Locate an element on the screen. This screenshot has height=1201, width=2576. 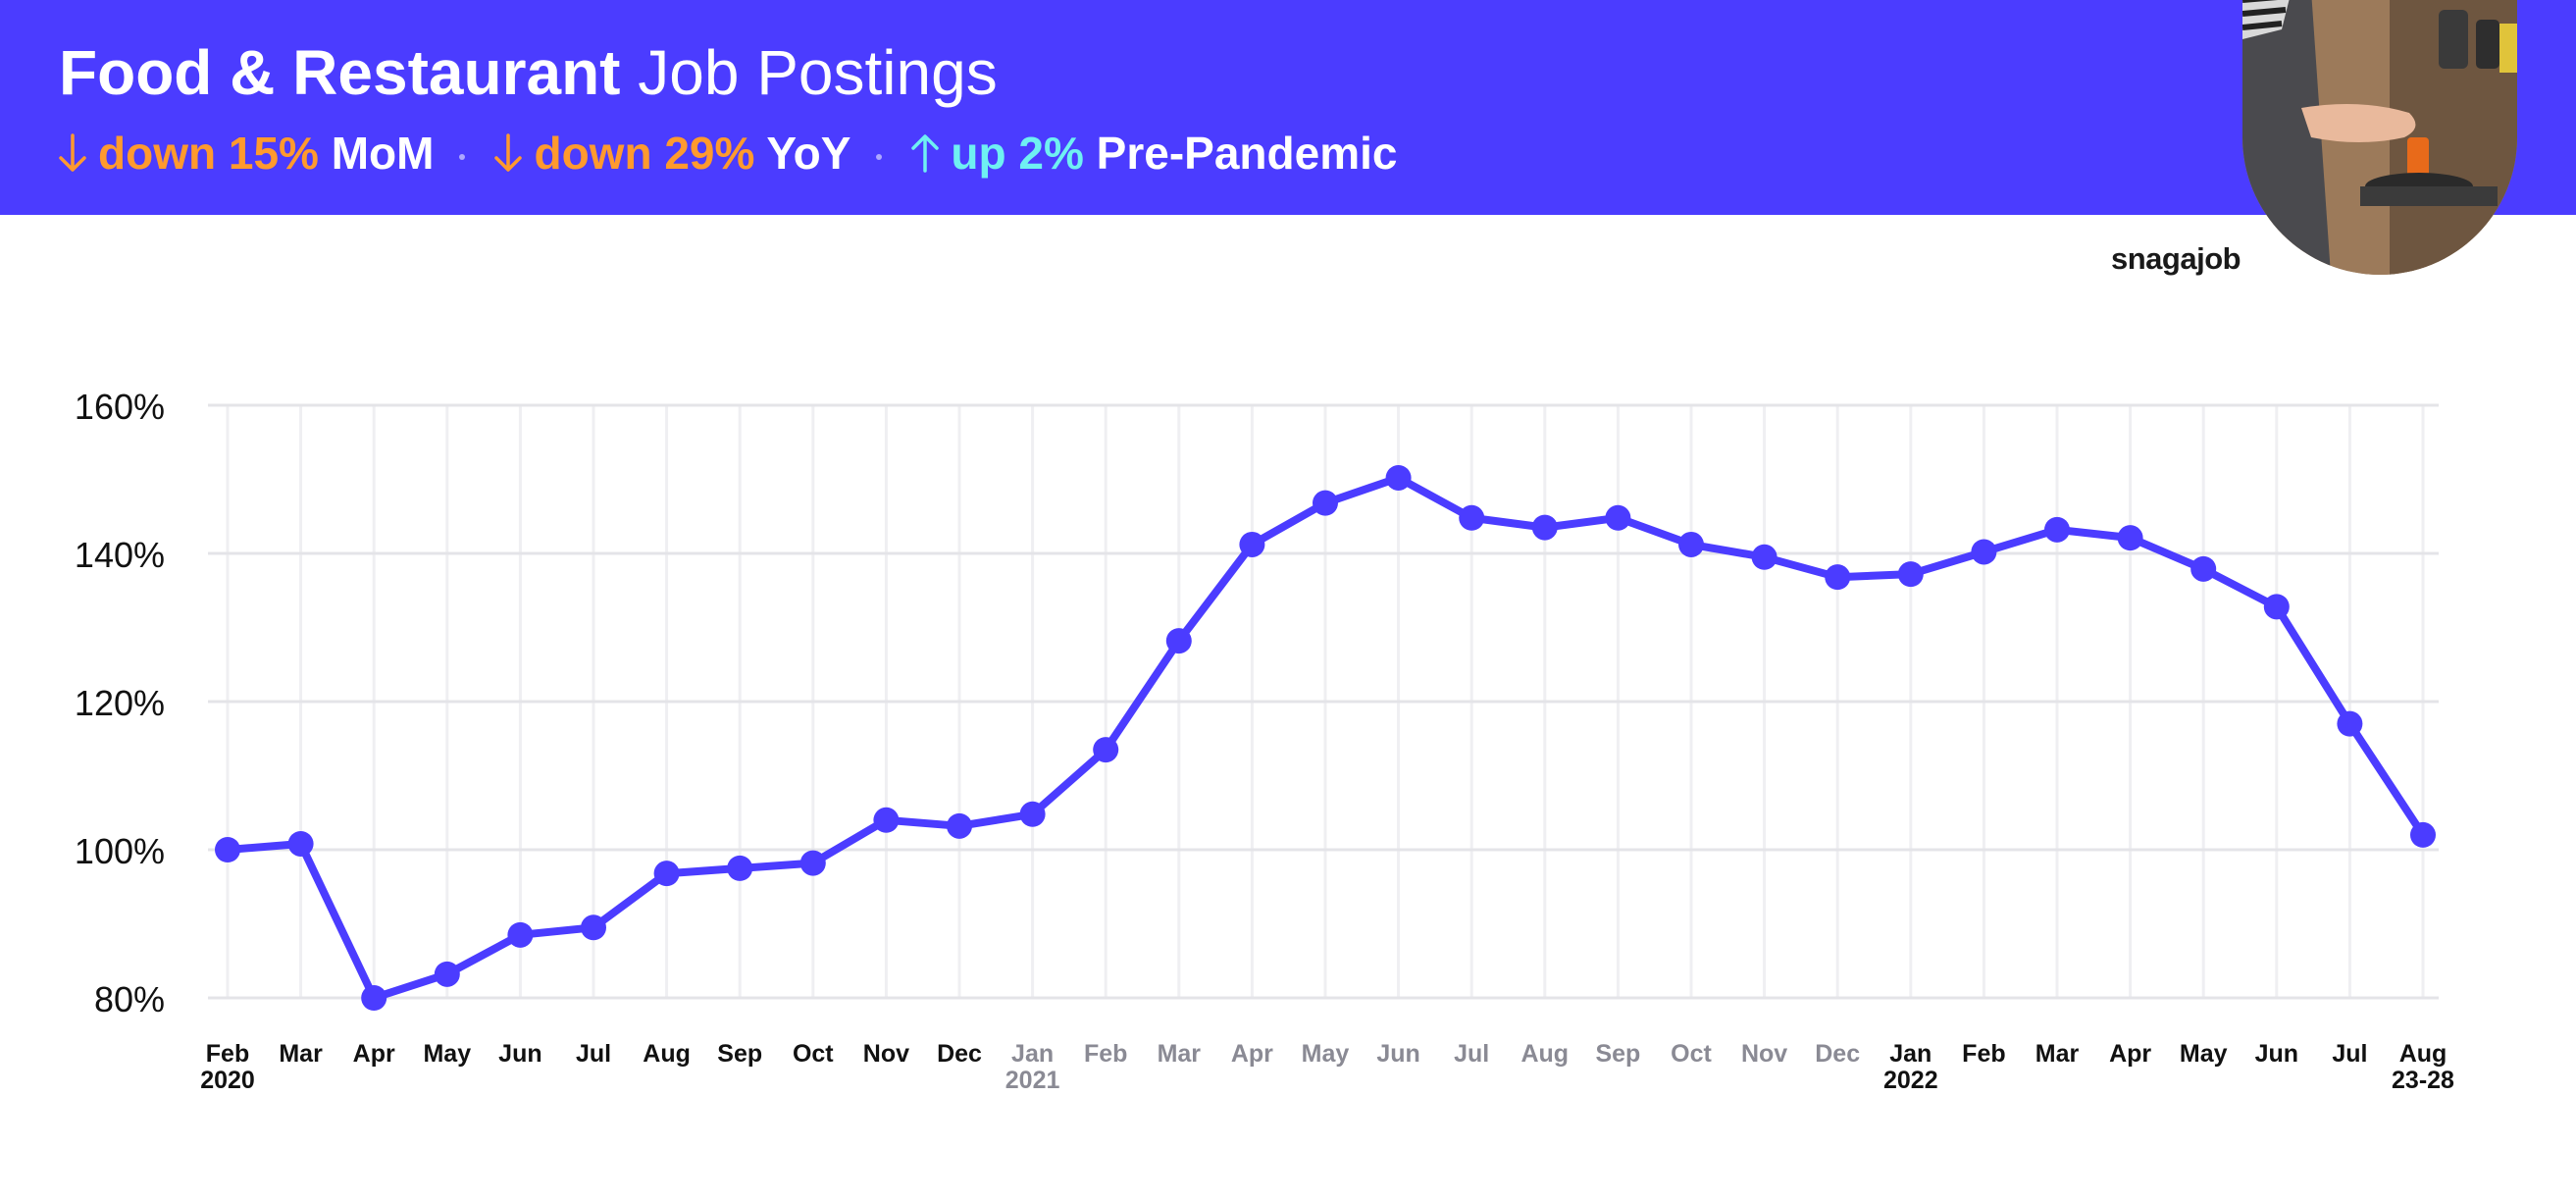
arrow-up-icon is located at coordinates (925, 153).